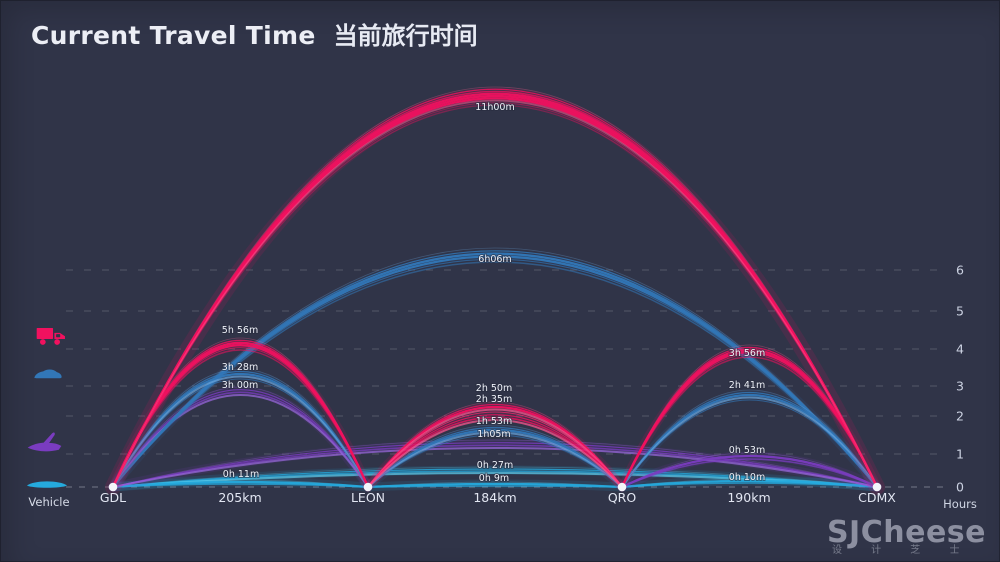  Describe the element at coordinates (47, 483) in the screenshot. I see `hyperloop-pod-icon` at that location.